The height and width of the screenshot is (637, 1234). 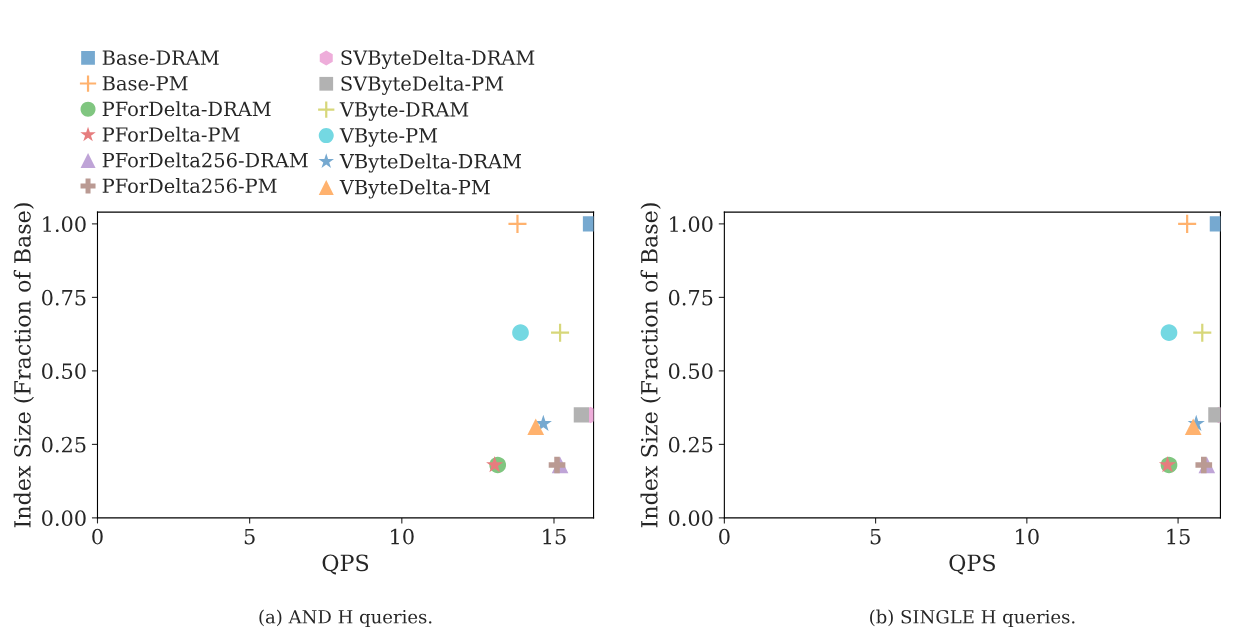 What do you see at coordinates (388, 137) in the screenshot?
I see `legend-label: VByte-PM` at bounding box center [388, 137].